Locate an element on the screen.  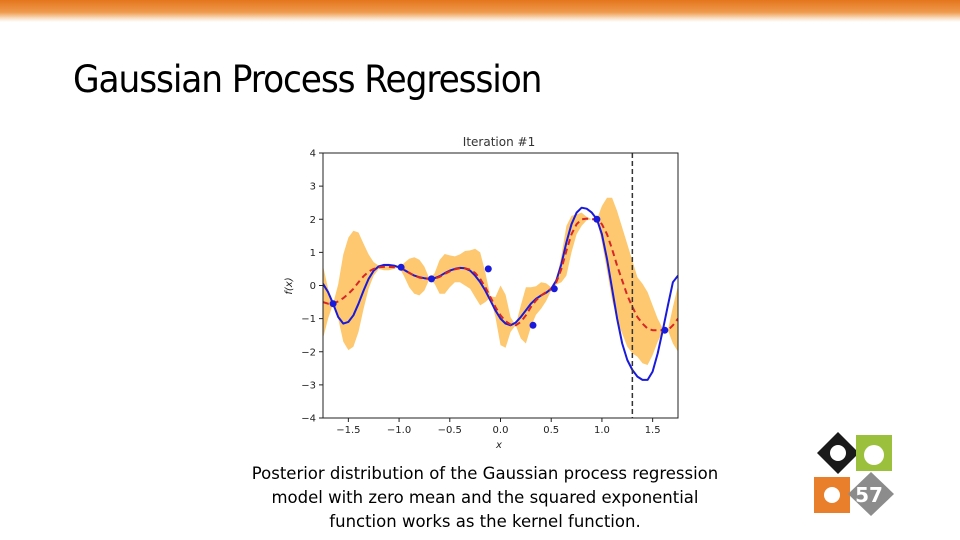
true-function-line is located at coordinates (500, 293).